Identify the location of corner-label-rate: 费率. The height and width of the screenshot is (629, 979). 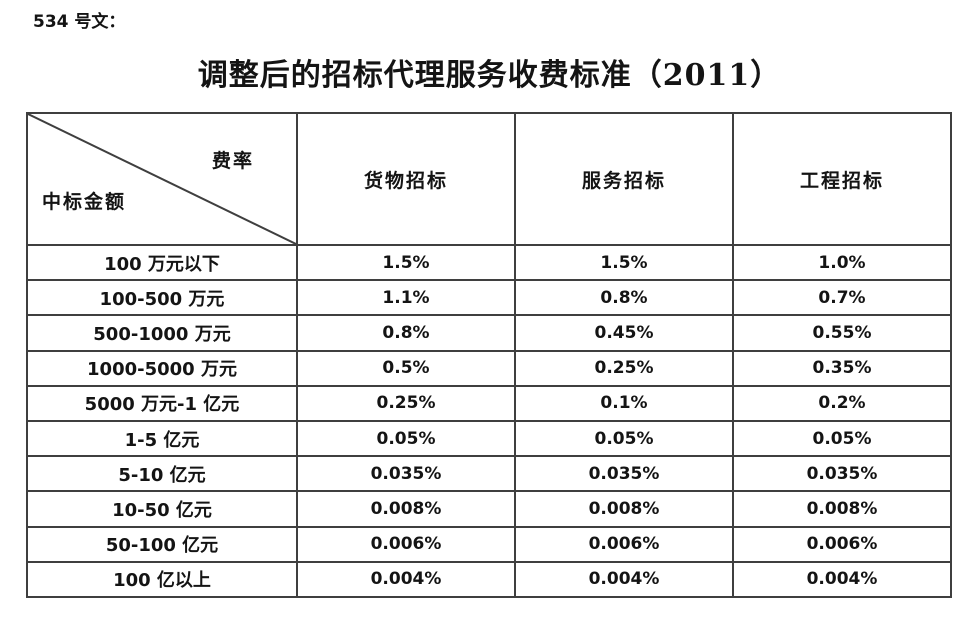
(232, 161).